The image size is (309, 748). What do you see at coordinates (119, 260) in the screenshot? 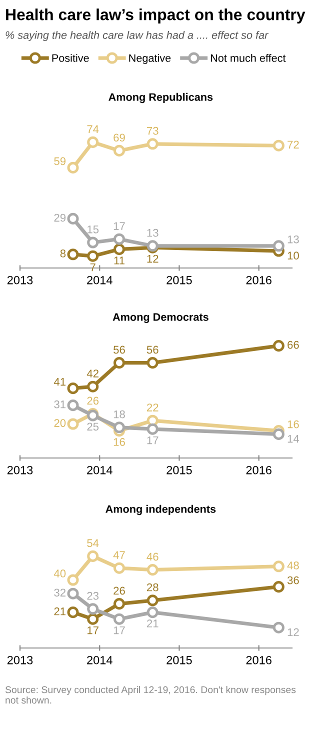
I see `data-label: 11` at bounding box center [119, 260].